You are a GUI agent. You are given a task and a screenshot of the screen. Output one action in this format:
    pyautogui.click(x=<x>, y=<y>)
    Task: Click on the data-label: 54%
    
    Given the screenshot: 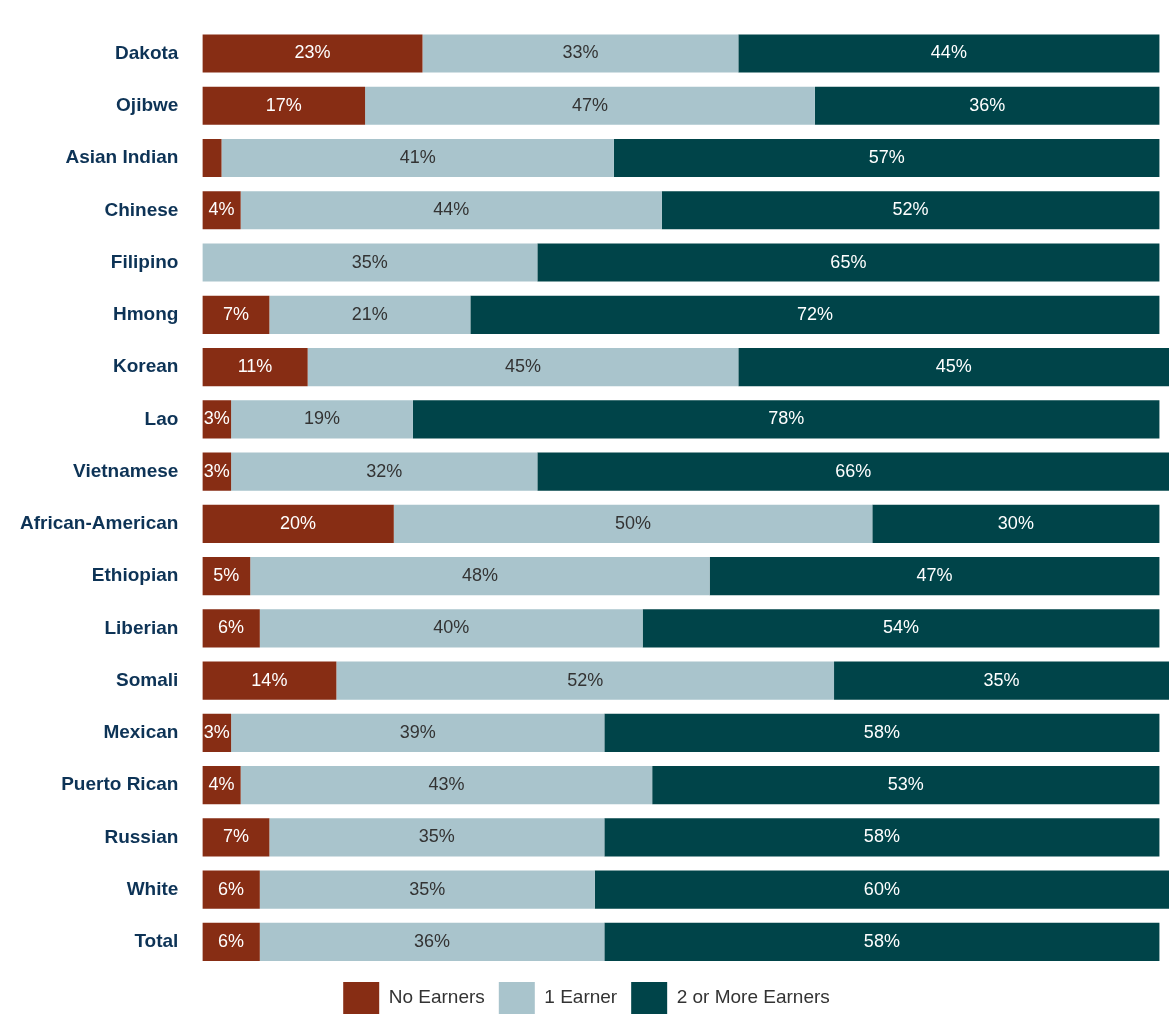 What is the action you would take?
    pyautogui.click(x=901, y=627)
    